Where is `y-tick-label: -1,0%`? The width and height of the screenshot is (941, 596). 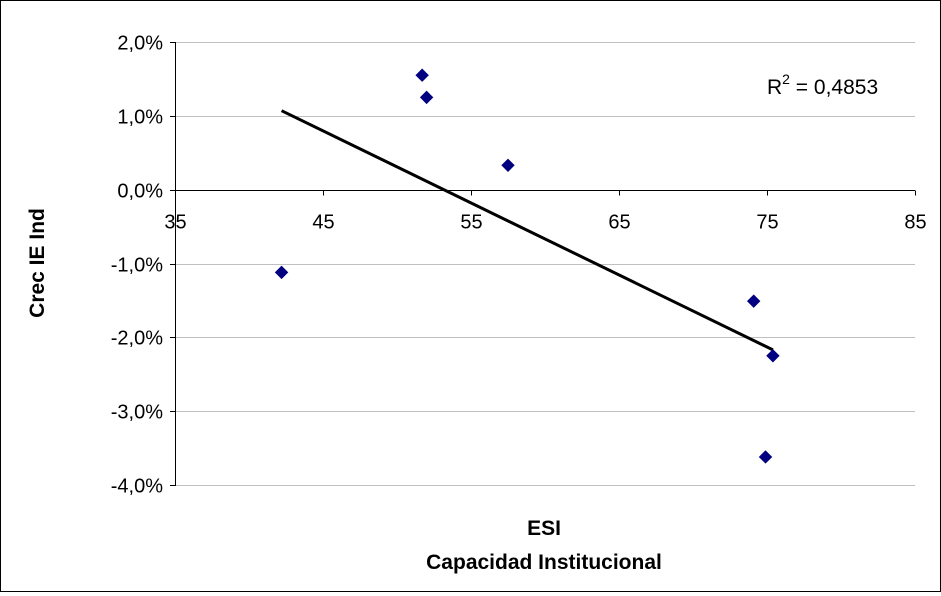 y-tick-label: -1,0% is located at coordinates (137, 266).